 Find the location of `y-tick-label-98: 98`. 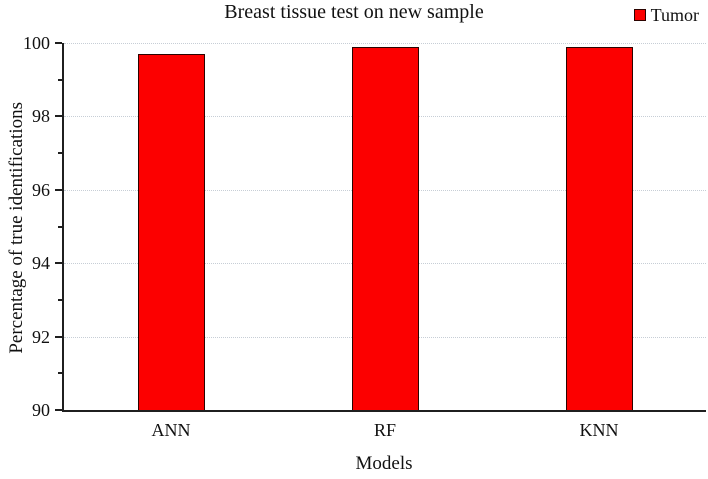

y-tick-label-98: 98 is located at coordinates (41, 116).